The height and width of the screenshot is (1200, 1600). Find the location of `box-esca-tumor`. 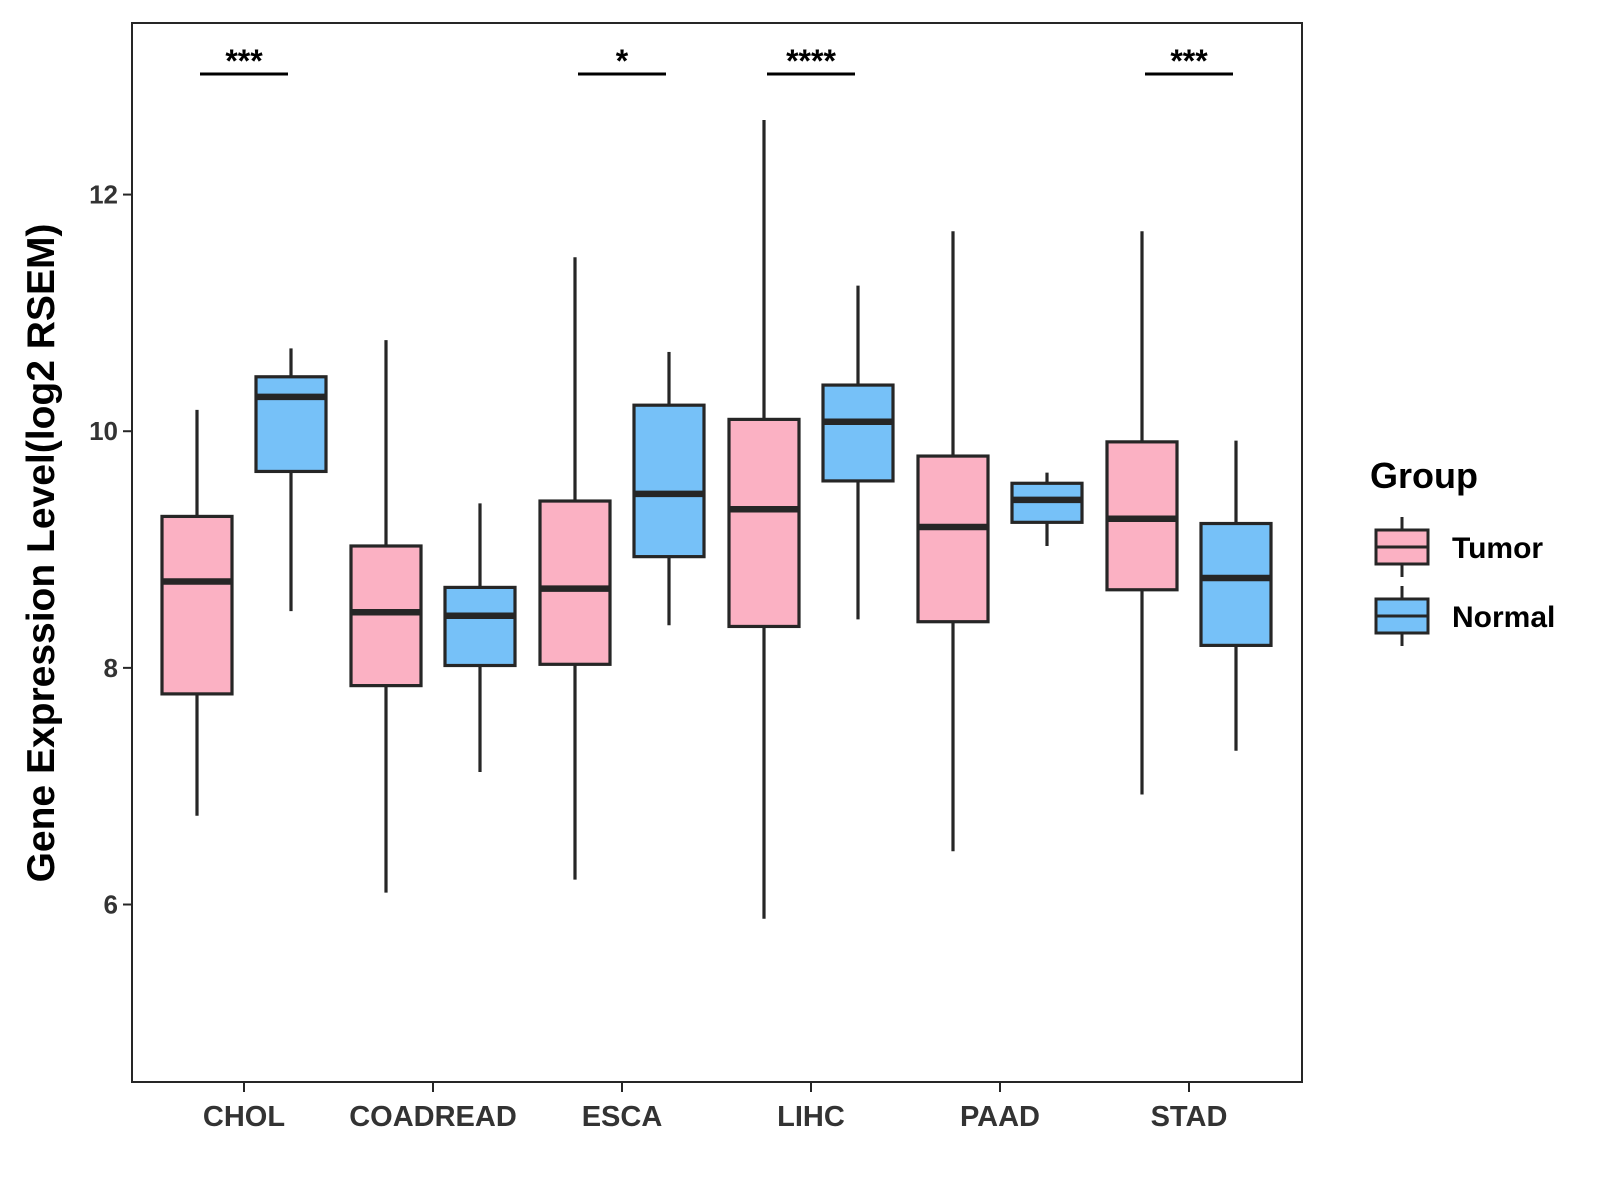

box-esca-tumor is located at coordinates (575, 568).